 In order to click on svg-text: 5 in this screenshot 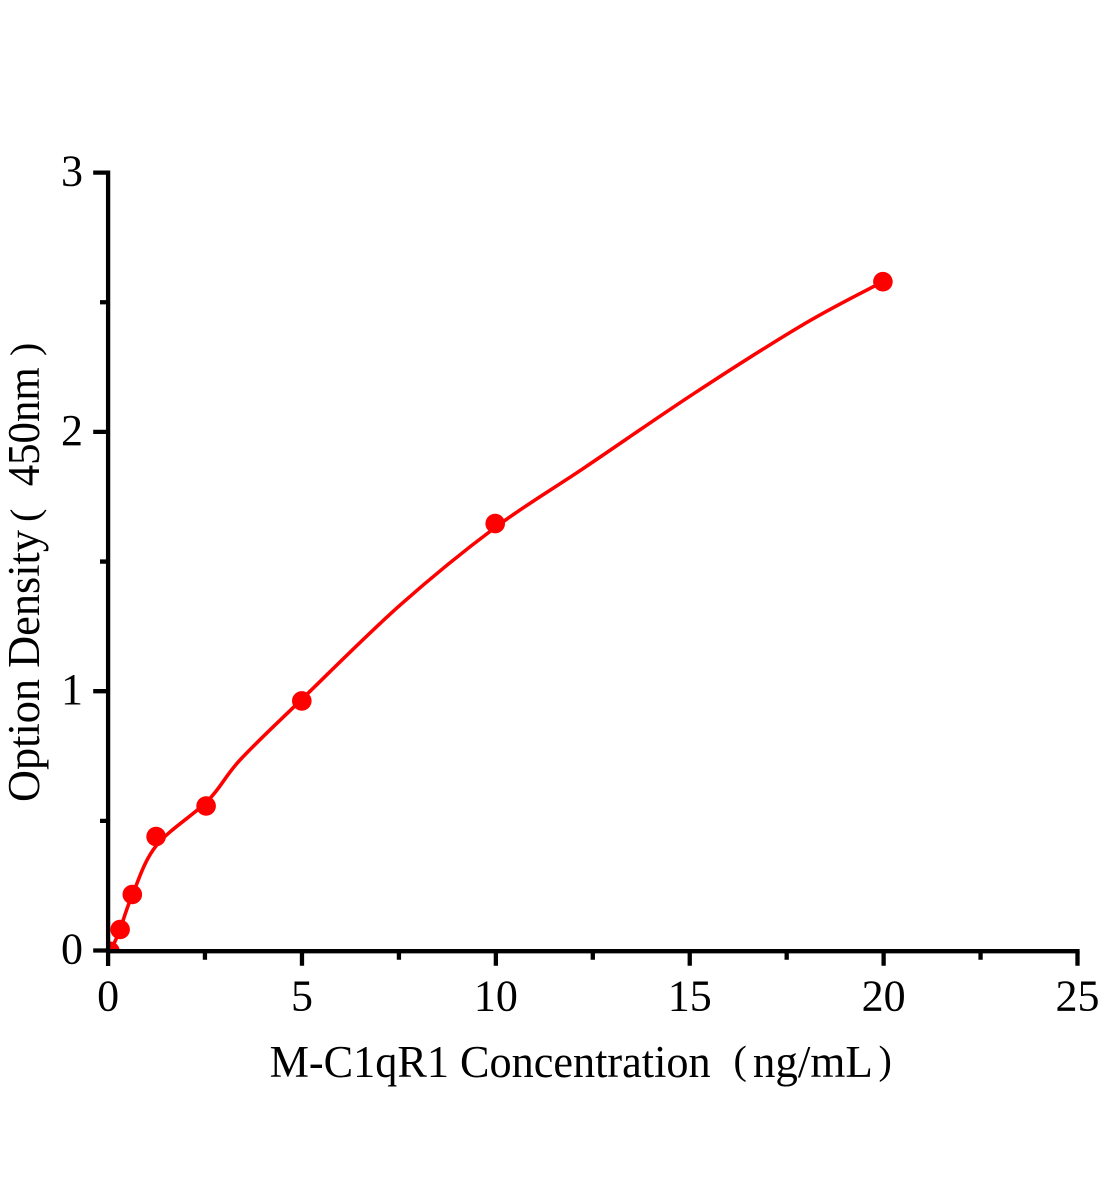, I will do `click(302, 996)`.